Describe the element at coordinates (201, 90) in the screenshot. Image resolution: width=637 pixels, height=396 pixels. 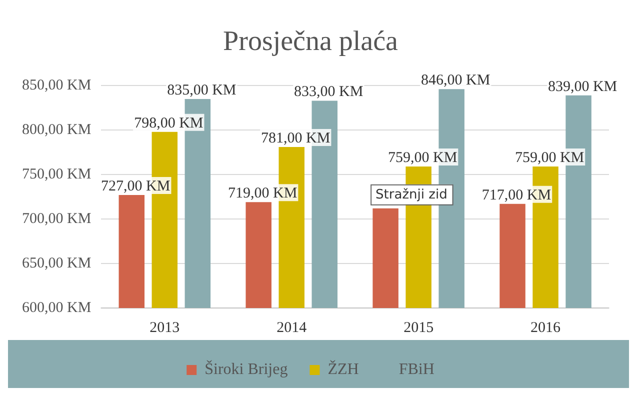
I see `data-label: 835,00 KM` at that location.